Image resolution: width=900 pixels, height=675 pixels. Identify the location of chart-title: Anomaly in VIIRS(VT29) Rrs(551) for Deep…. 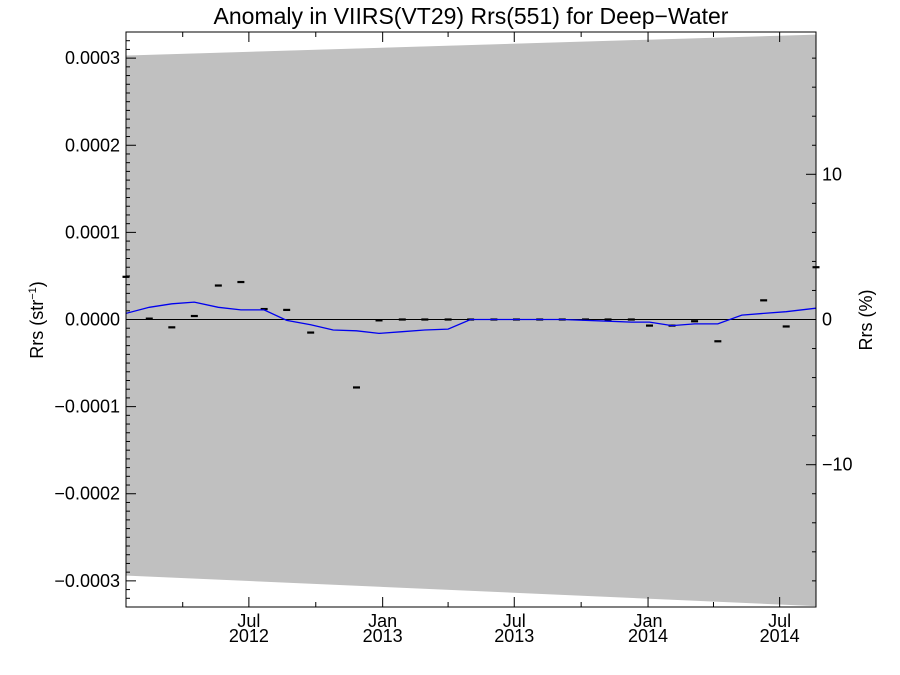
(471, 16).